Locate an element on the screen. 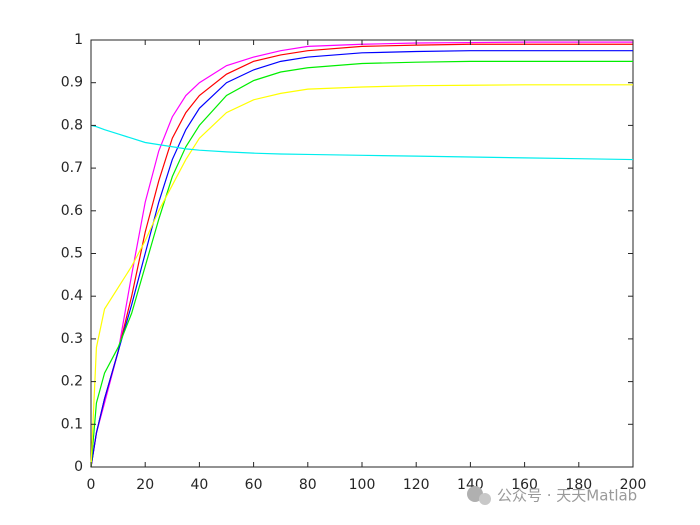 This screenshot has width=700, height=525. x-tick-label: 180 is located at coordinates (578, 485).